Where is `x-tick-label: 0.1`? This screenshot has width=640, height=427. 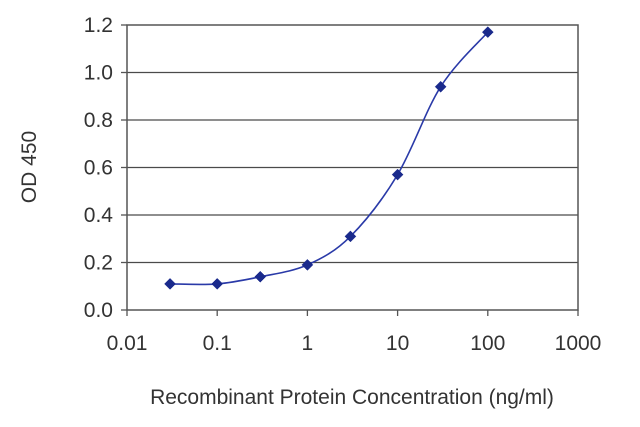
x-tick-label: 0.1 is located at coordinates (217, 343).